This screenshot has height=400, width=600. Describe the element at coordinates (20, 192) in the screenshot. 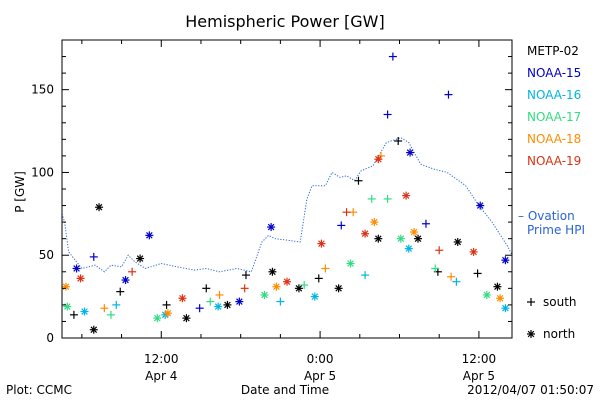

I see `y-axis-label: P [GW]` at that location.